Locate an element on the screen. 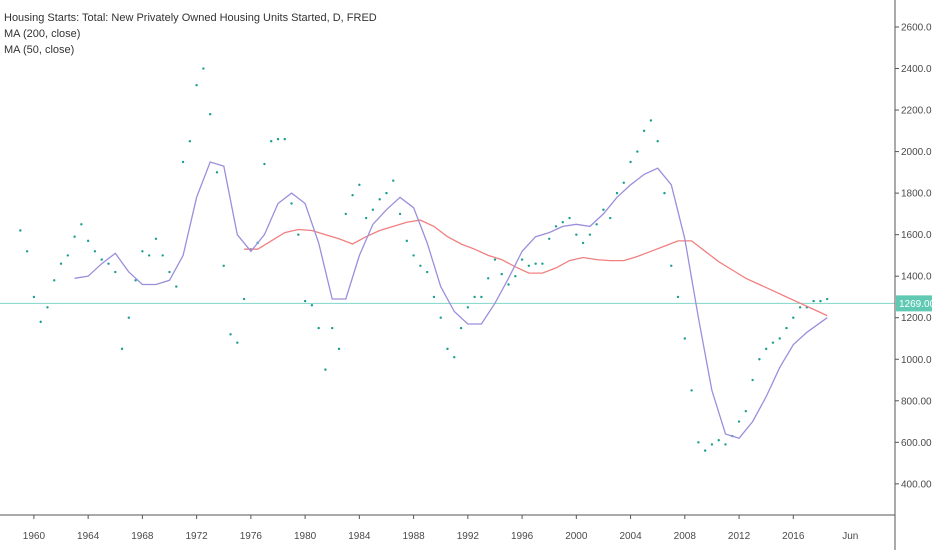  y-tick-label: 1000.00 is located at coordinates (916, 360).